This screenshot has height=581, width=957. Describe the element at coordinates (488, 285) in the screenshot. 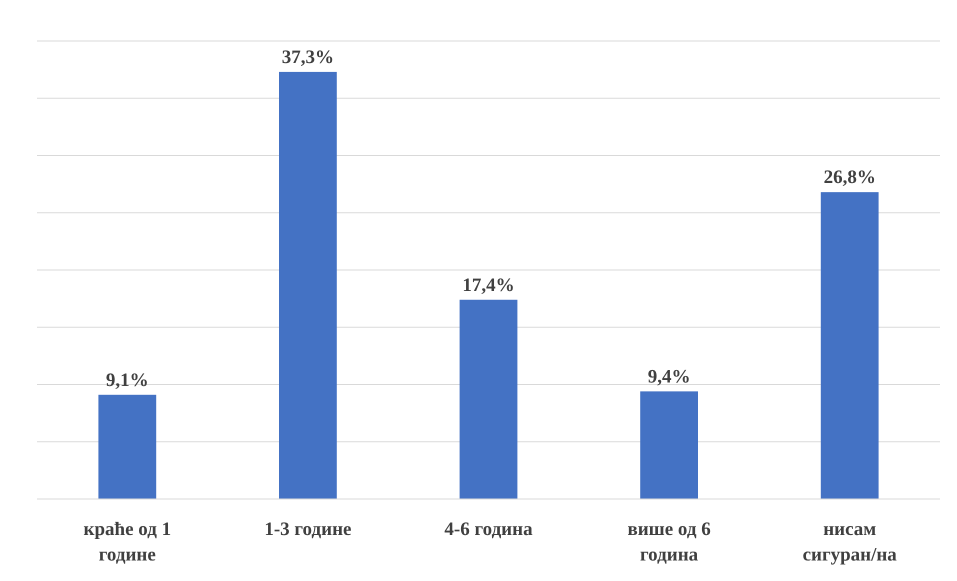

I see `data-label: 17,4%` at that location.